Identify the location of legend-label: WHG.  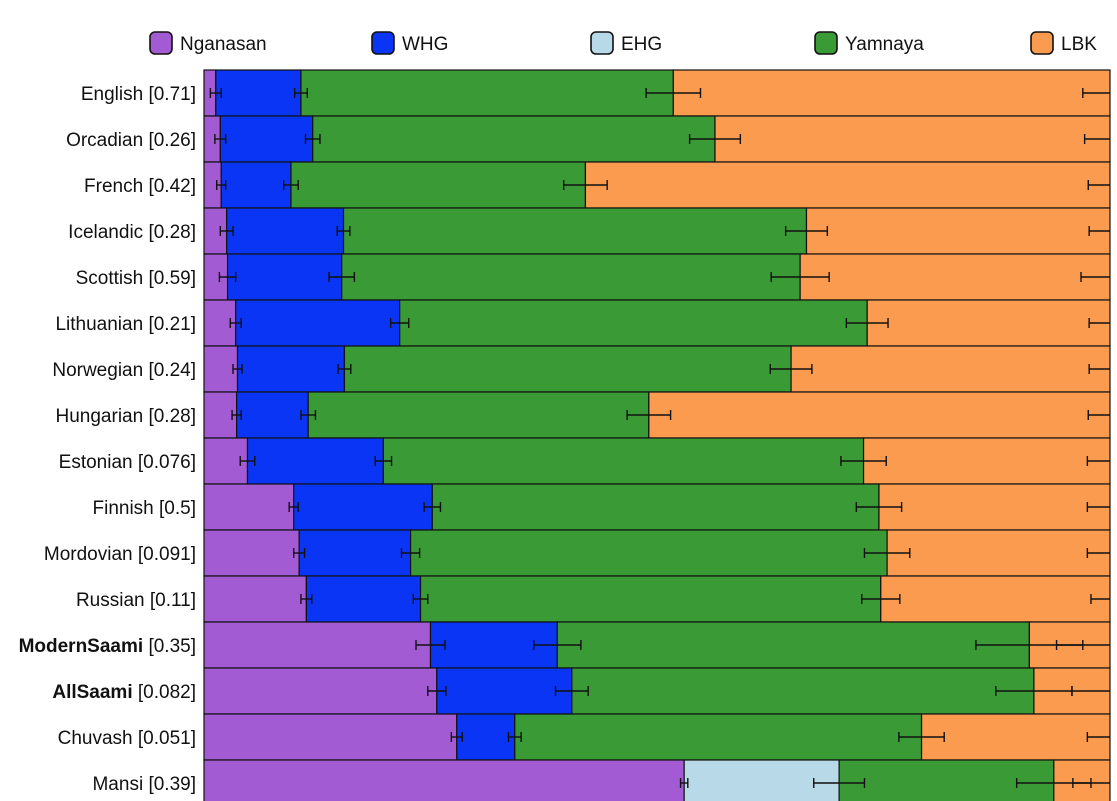
(425, 44).